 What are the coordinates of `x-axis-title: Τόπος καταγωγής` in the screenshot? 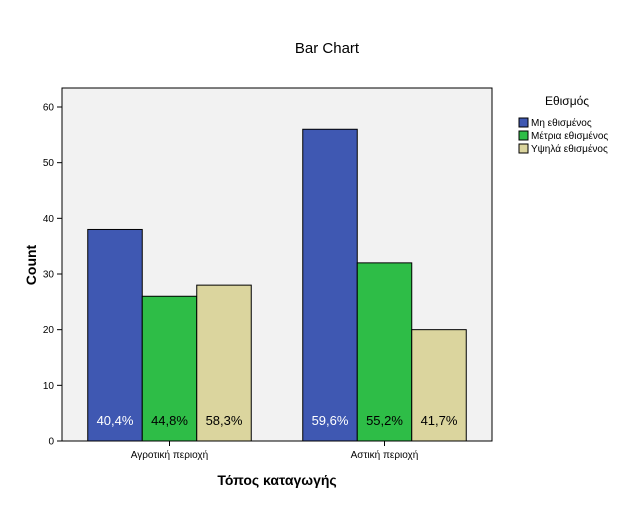 It's located at (276, 480).